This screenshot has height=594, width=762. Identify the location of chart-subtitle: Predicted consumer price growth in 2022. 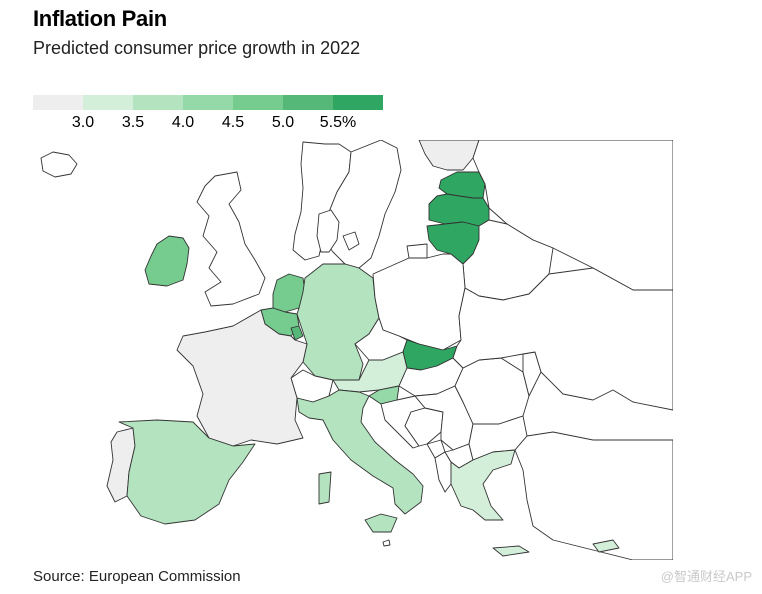
(197, 48).